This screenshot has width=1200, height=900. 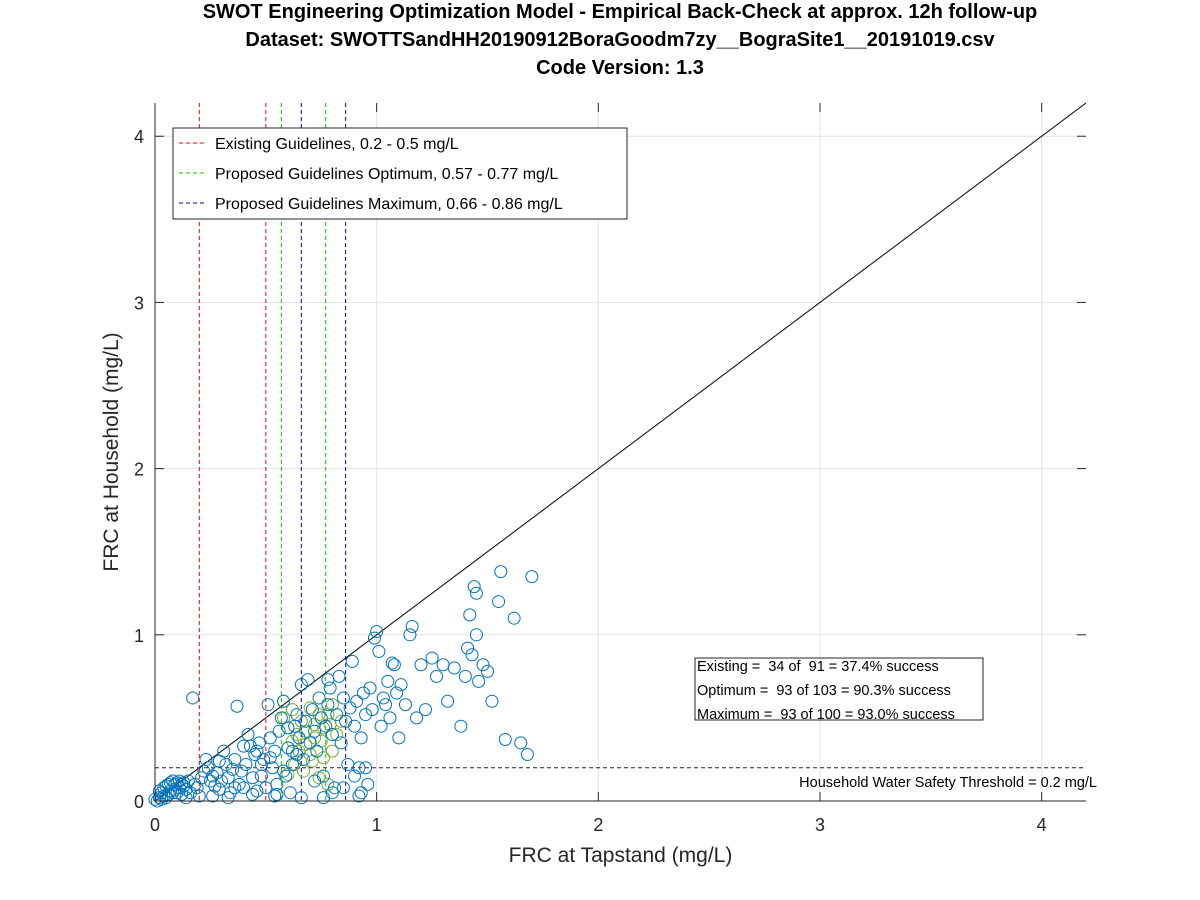 What do you see at coordinates (1042, 825) in the screenshot?
I see `x-tick-label: 4` at bounding box center [1042, 825].